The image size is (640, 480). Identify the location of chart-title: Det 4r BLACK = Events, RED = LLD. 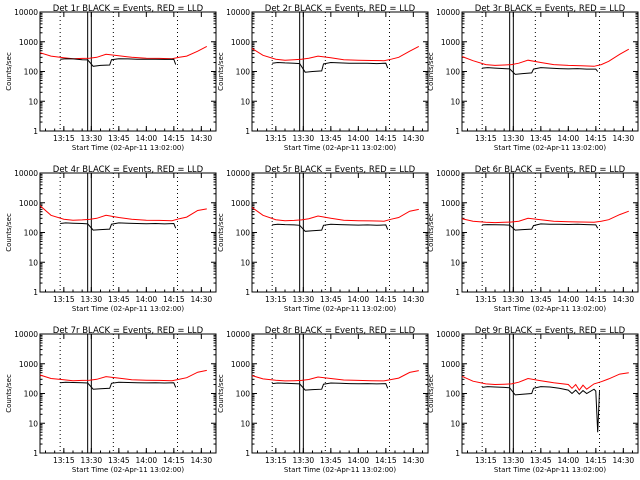
(128, 170).